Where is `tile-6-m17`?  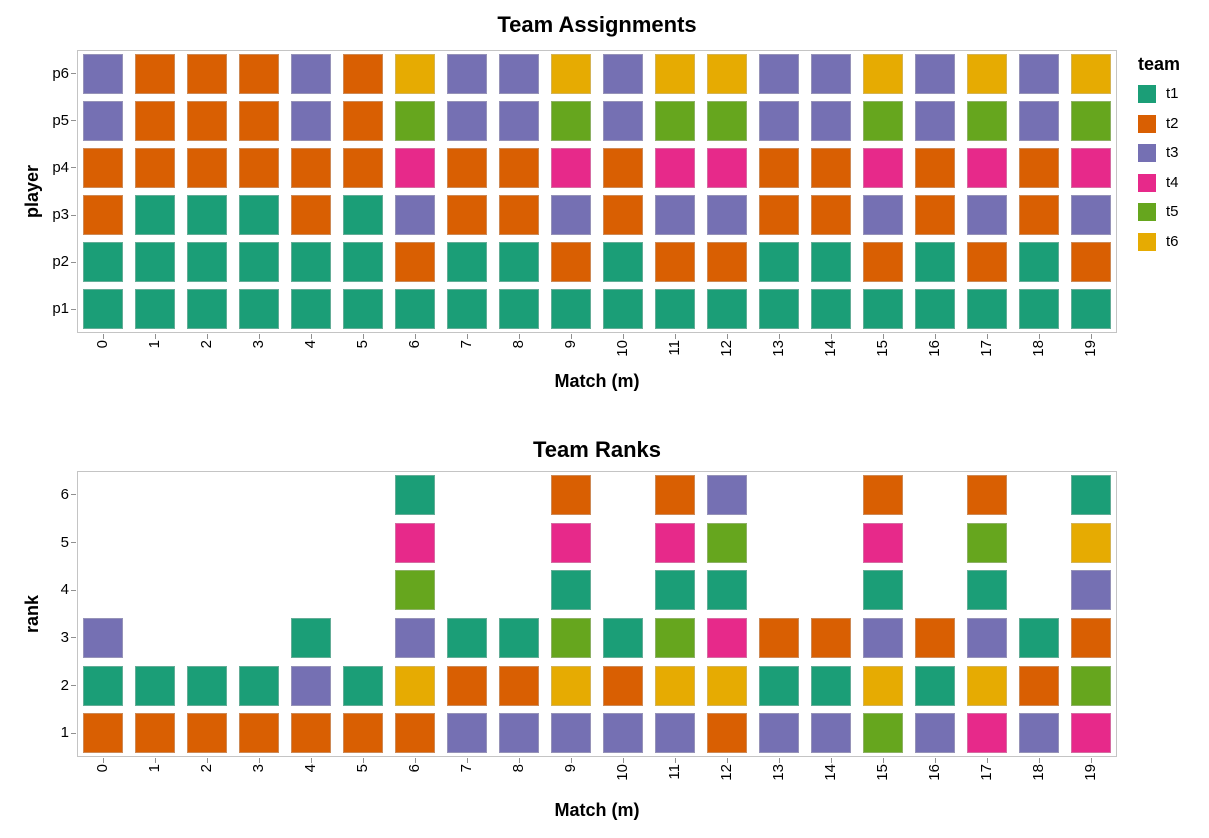 tile-6-m17 is located at coordinates (987, 494).